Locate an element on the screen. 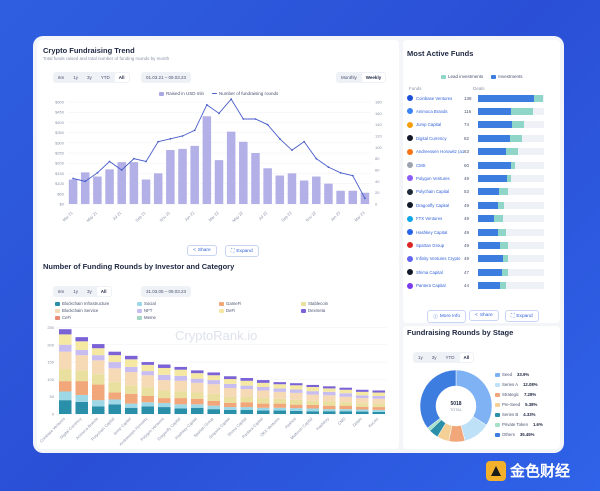 The image size is (600, 491). stage-legend-item: Pre-Seed 5.38% is located at coordinates (516, 404).